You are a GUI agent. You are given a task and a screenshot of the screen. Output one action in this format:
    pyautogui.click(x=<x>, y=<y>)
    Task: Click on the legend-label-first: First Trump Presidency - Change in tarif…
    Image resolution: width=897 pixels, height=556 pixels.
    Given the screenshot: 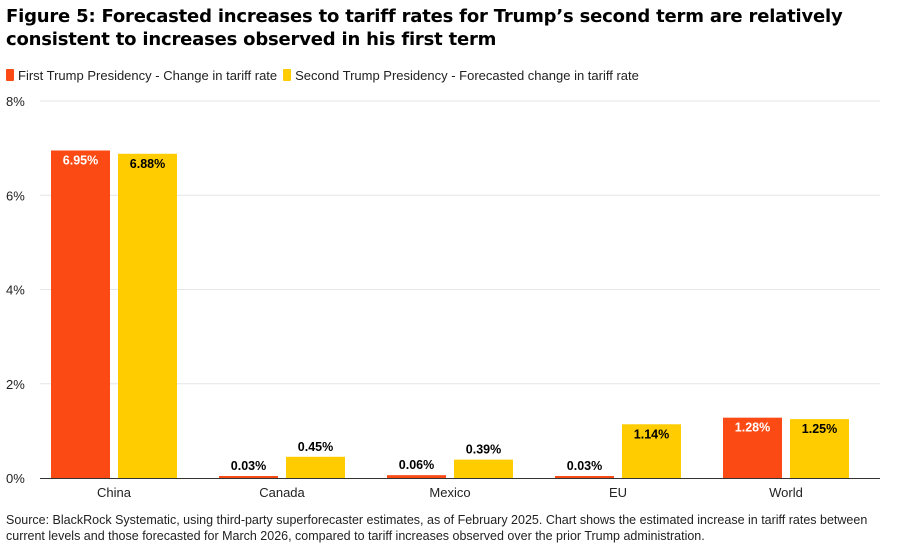 What is the action you would take?
    pyautogui.click(x=148, y=75)
    